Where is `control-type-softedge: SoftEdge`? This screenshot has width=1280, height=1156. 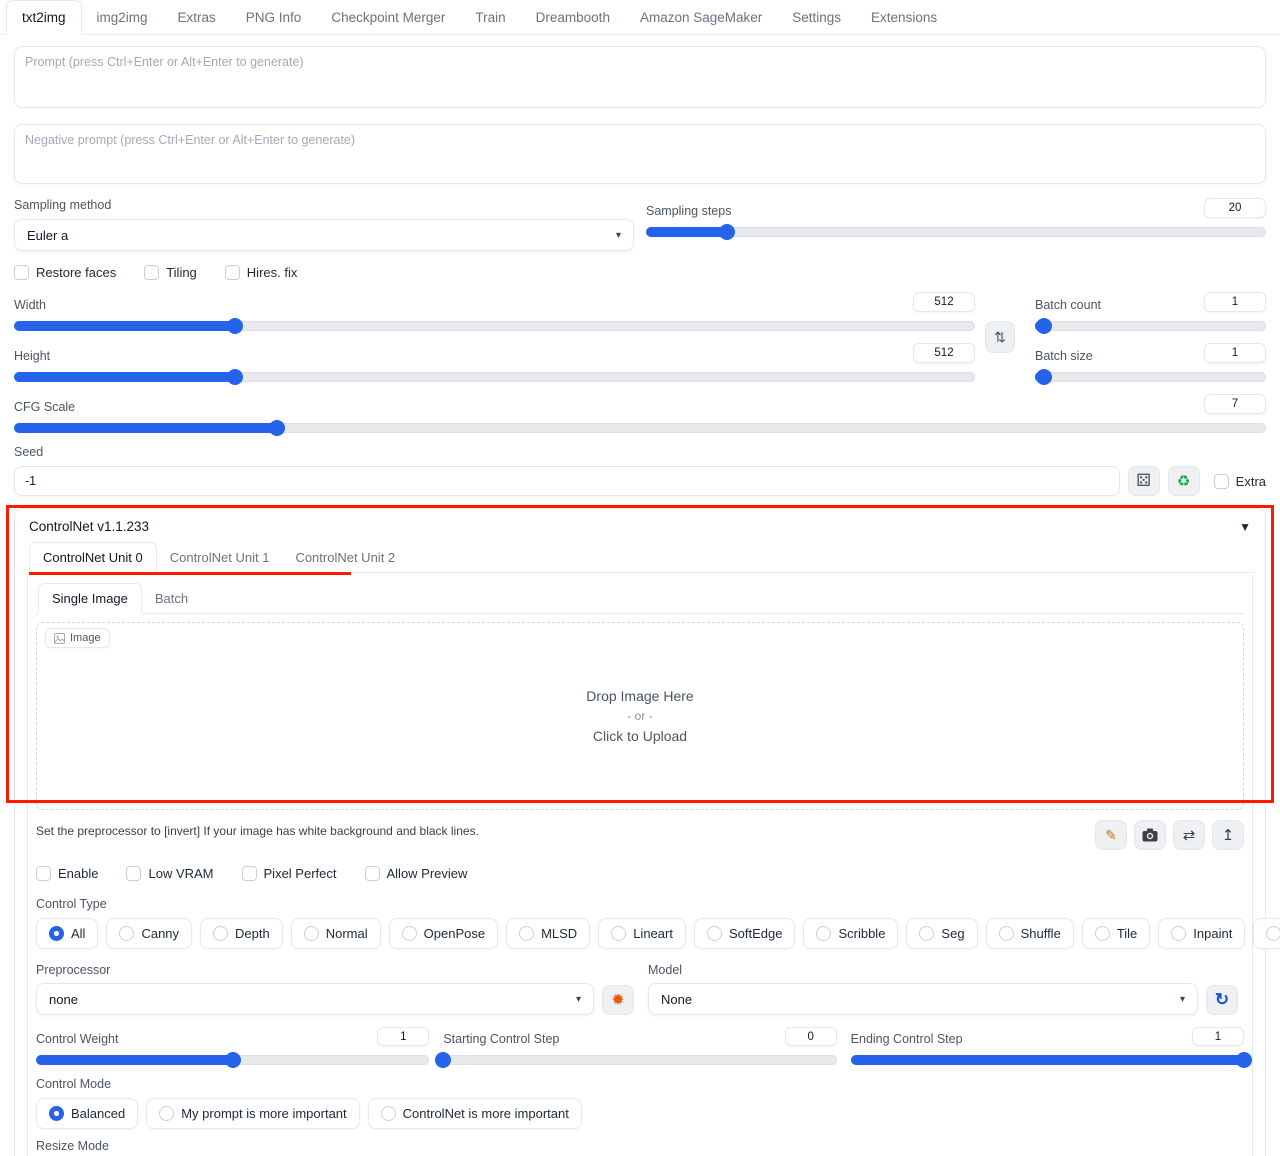
control-type-softedge: SoftEdge is located at coordinates (744, 933).